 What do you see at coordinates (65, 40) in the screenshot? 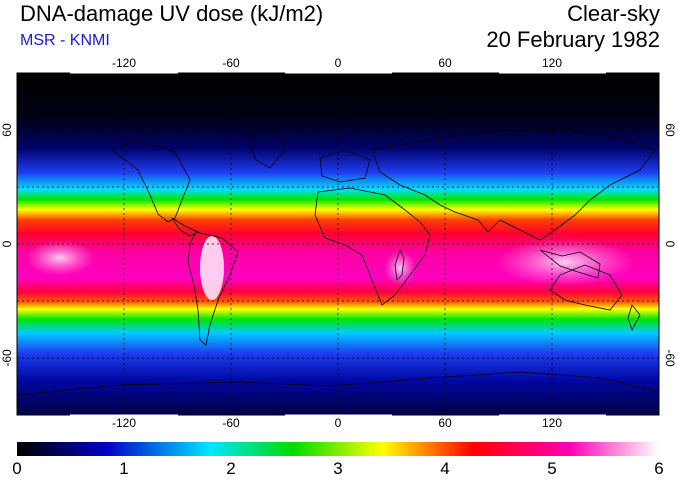
I see `source-label: MSR - KNMI` at bounding box center [65, 40].